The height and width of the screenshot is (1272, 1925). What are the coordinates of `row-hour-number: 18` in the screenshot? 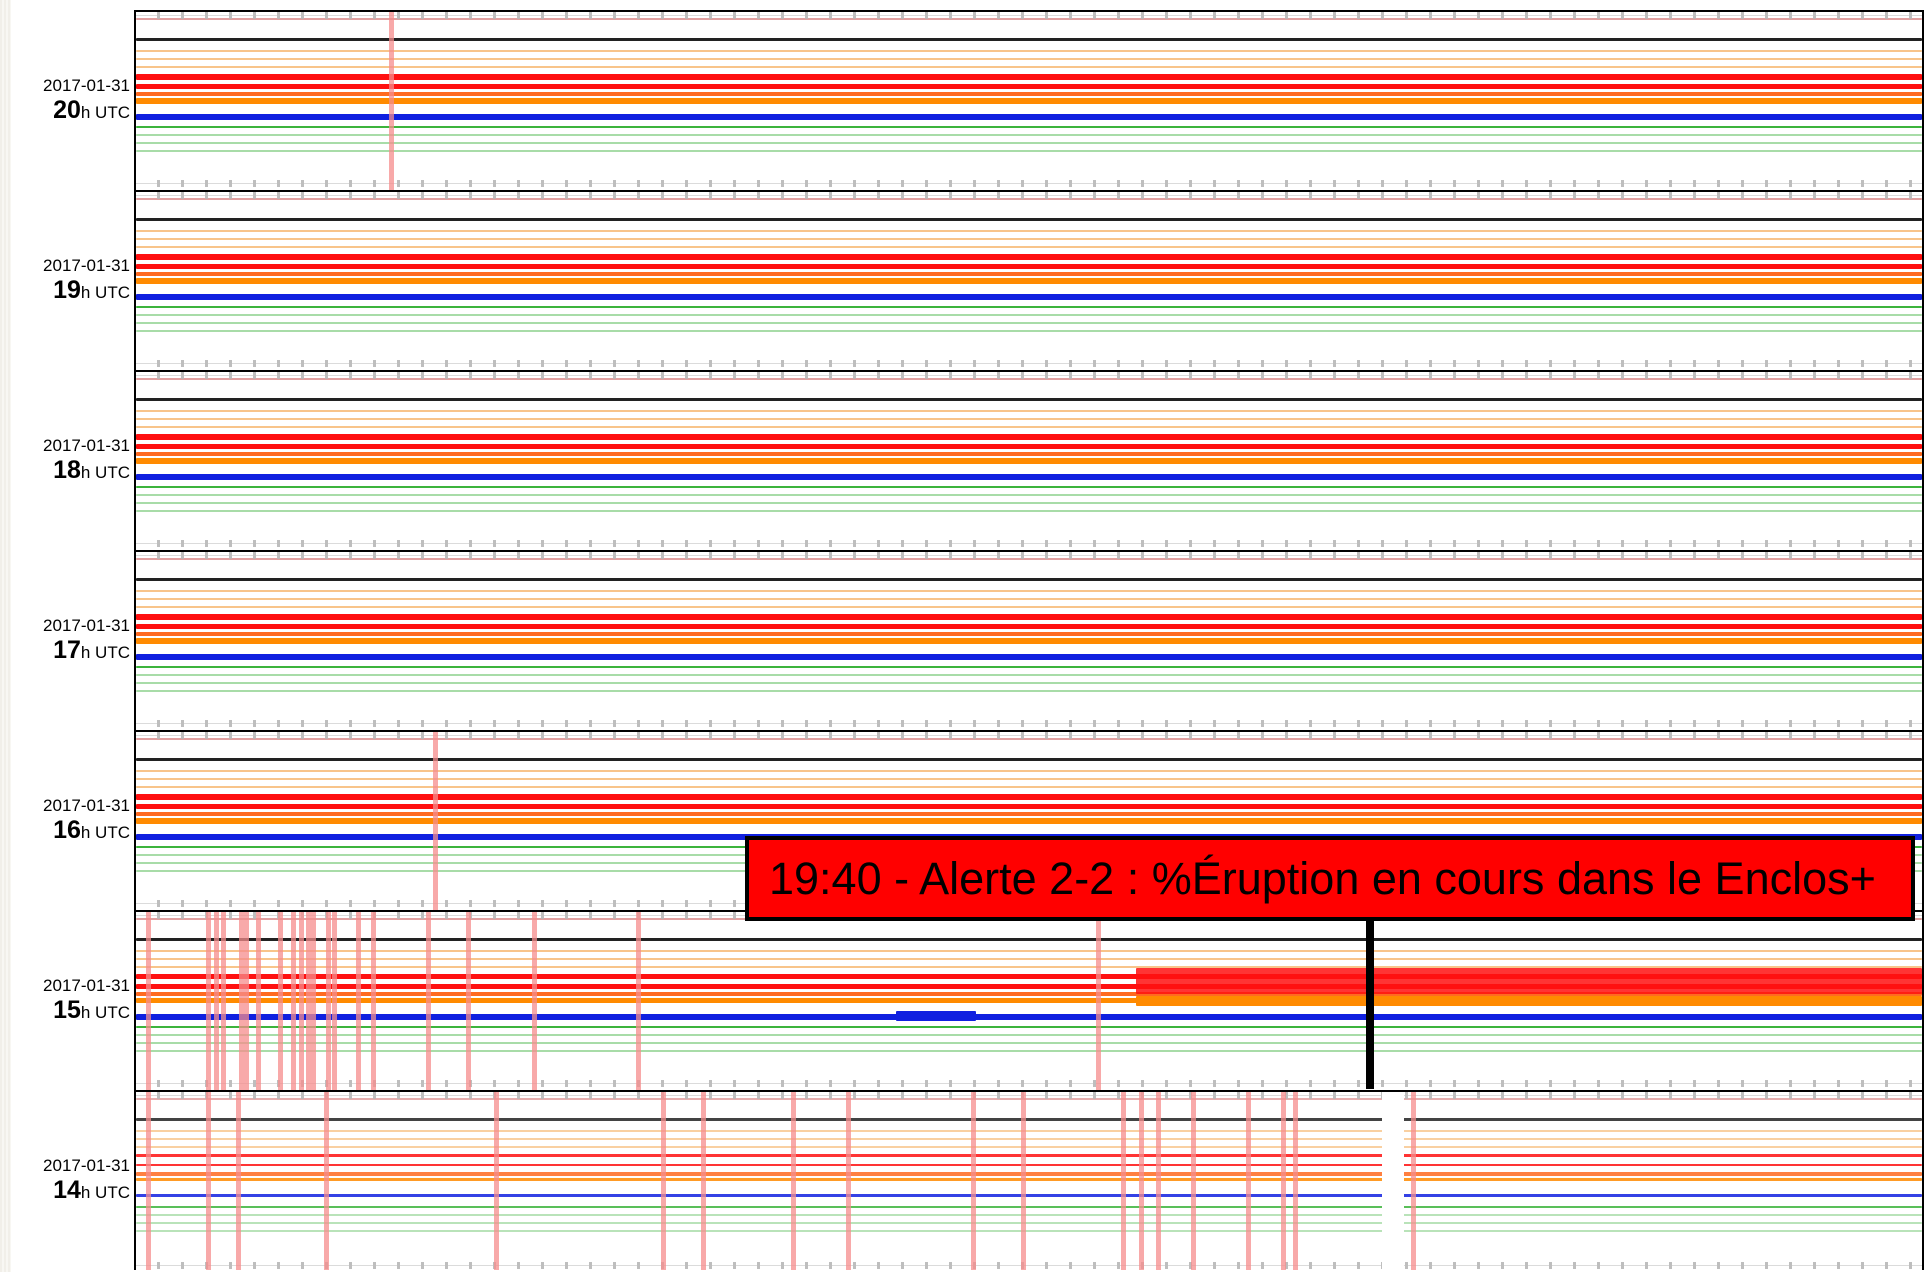 It's located at (67, 470).